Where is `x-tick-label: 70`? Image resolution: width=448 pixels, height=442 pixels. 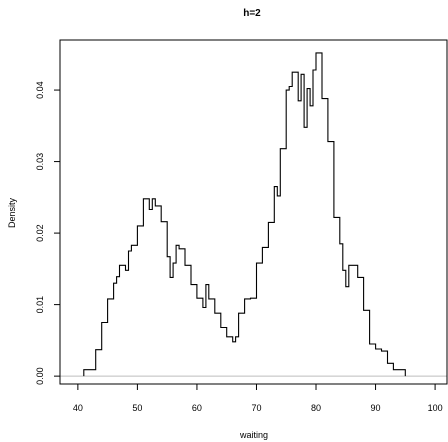
x-tick-label: 70 is located at coordinates (256, 408).